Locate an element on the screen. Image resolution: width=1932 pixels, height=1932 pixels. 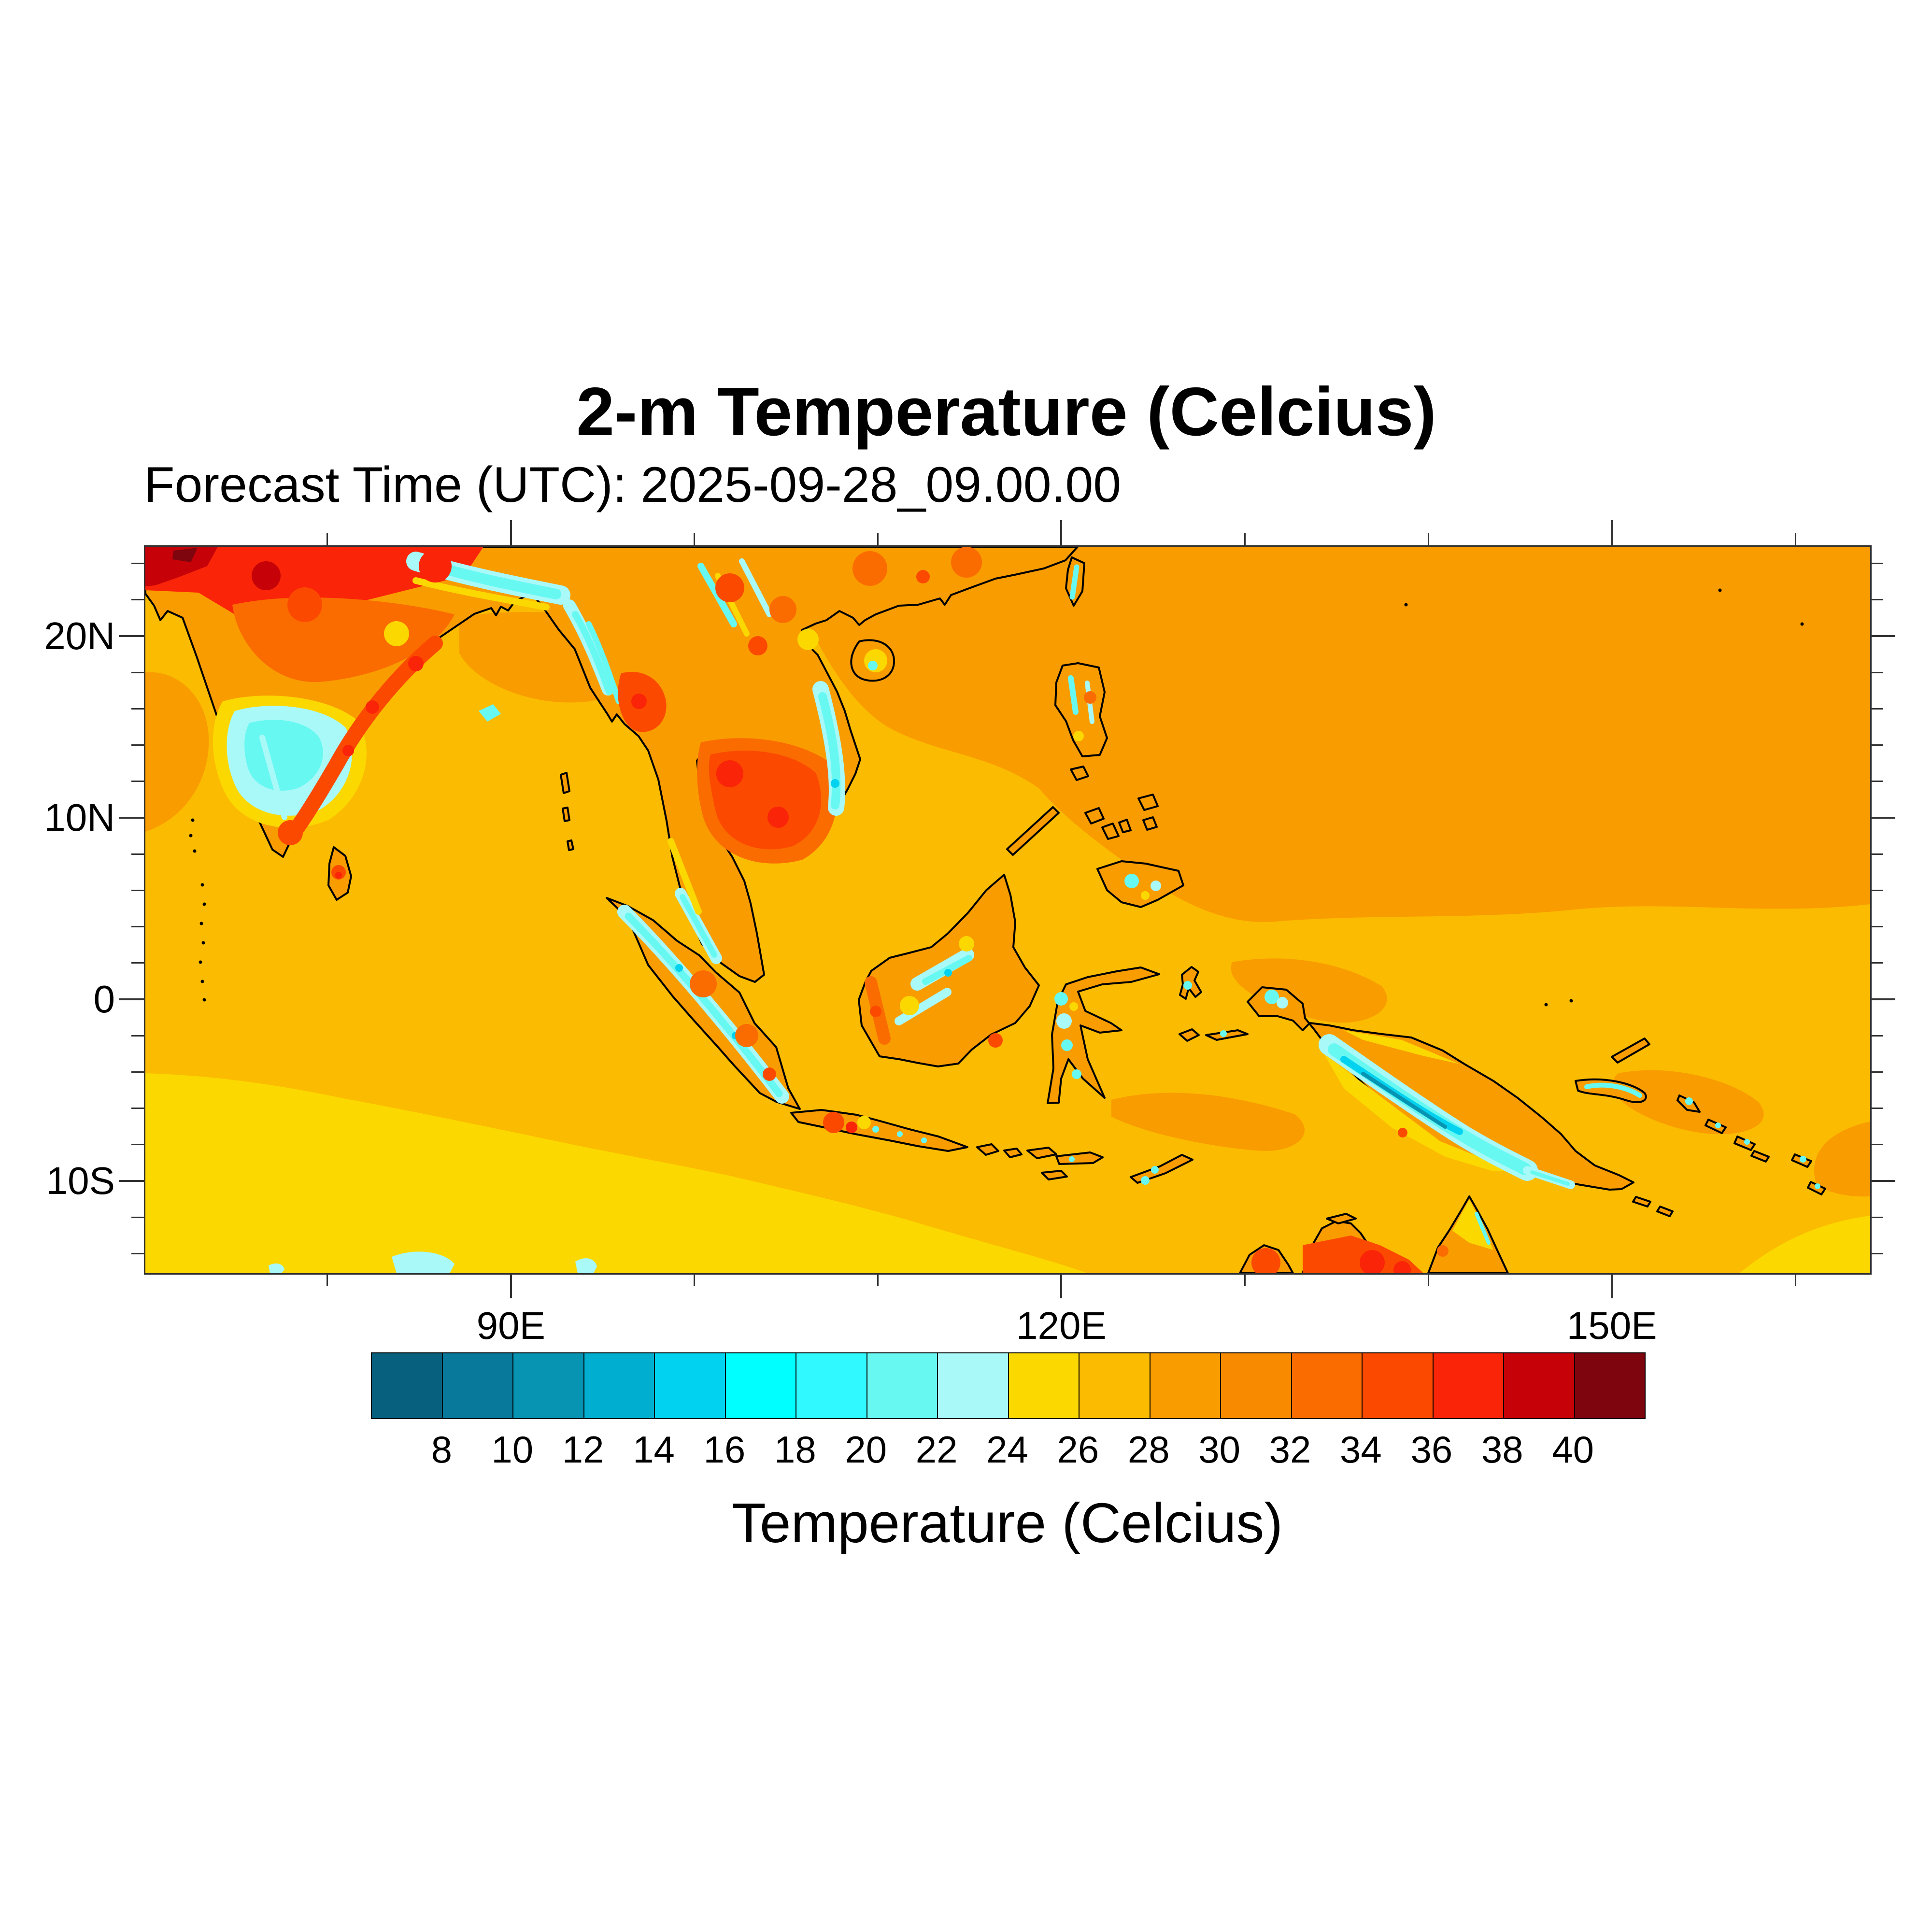
y-tick-label-10N: 10N is located at coordinates (79, 817).